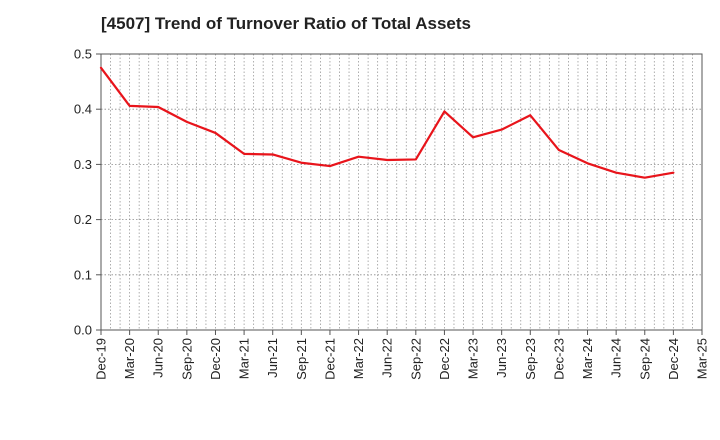 The image size is (720, 440). What do you see at coordinates (87, 192) in the screenshot?
I see `y-axis-ticks: 0.0 0.1 0.2 0.3 0.4 0.5` at bounding box center [87, 192].